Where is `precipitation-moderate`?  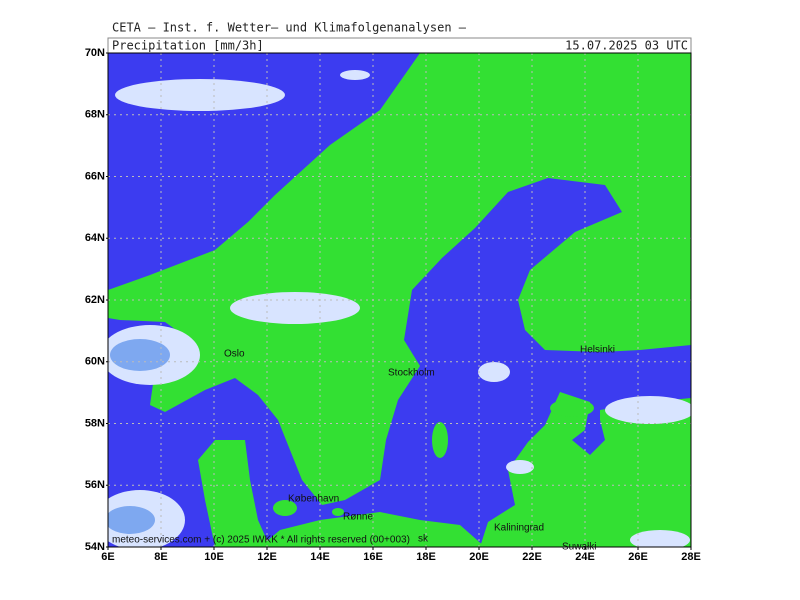
precipitation-moderate is located at coordinates (139, 436).